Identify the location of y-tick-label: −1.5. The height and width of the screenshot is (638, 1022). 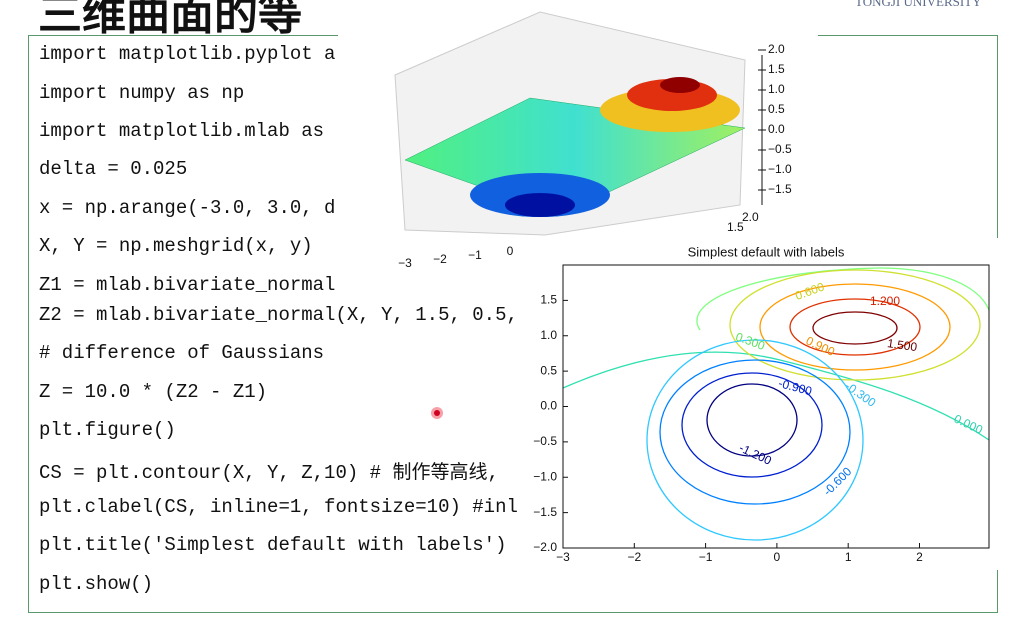
(545, 512).